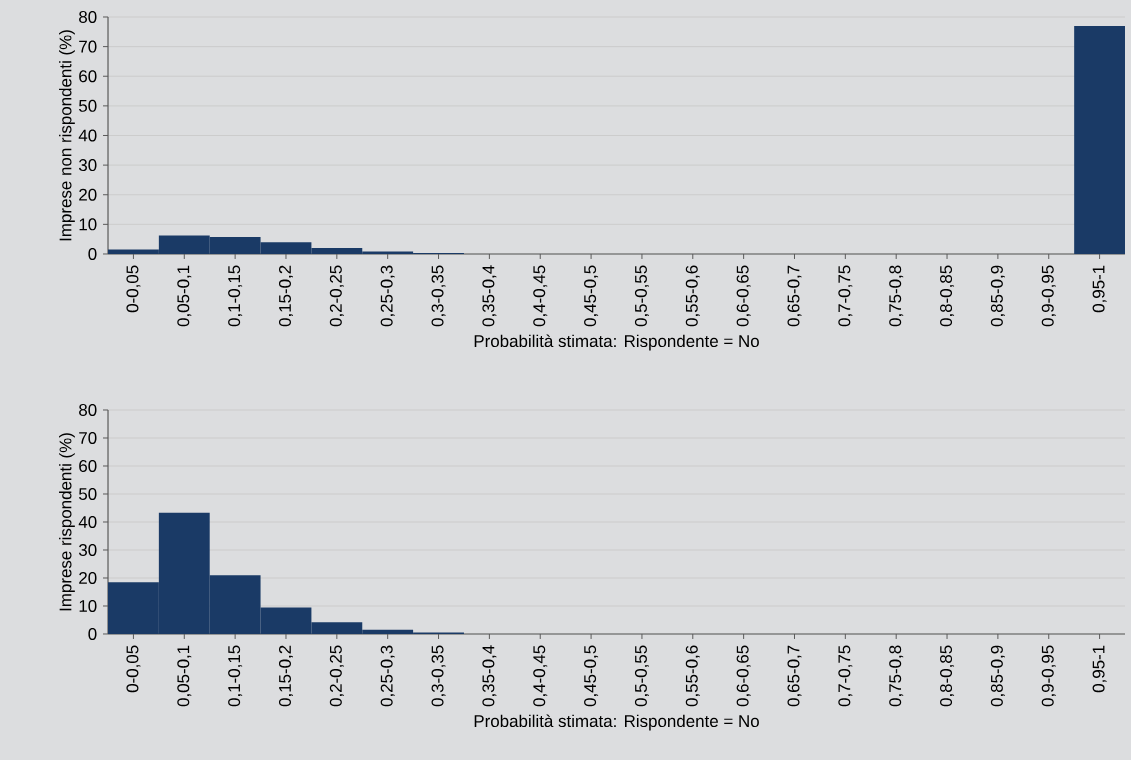 This screenshot has height=760, width=1131. What do you see at coordinates (67, 522) in the screenshot?
I see `y-axis-title: Imprese rispondenti (%)` at bounding box center [67, 522].